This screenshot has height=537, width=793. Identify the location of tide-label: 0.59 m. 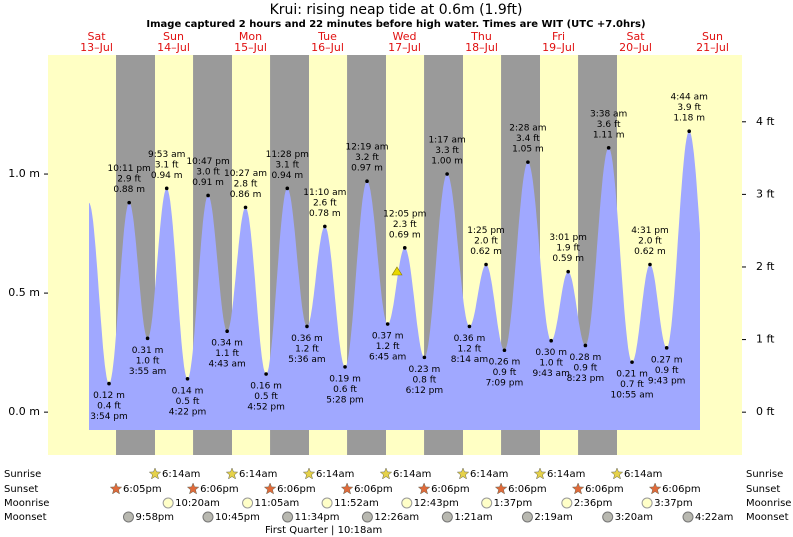
(568, 259).